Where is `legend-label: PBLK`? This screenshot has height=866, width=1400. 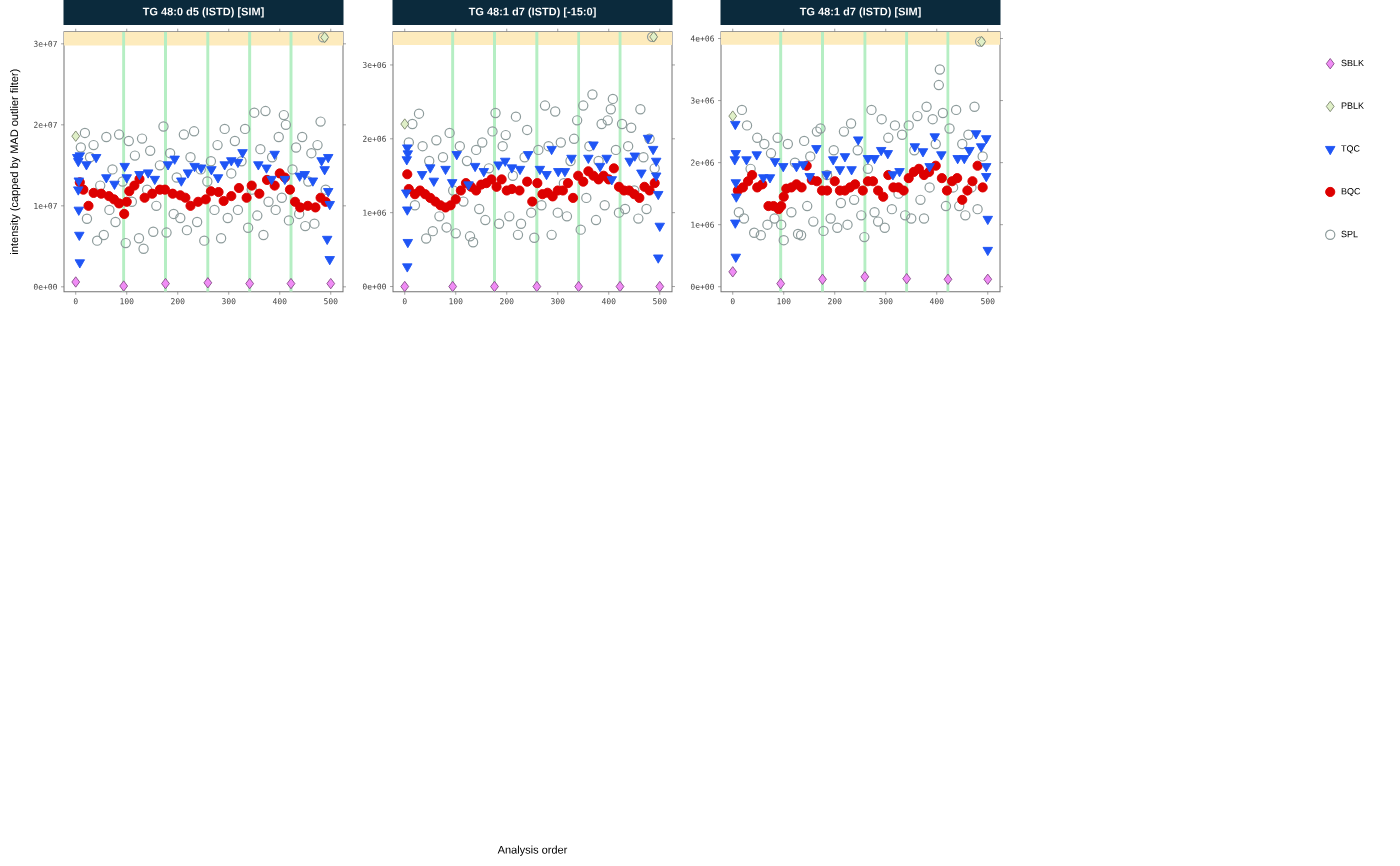
legend-label: PBLK is located at coordinates (1352, 105).